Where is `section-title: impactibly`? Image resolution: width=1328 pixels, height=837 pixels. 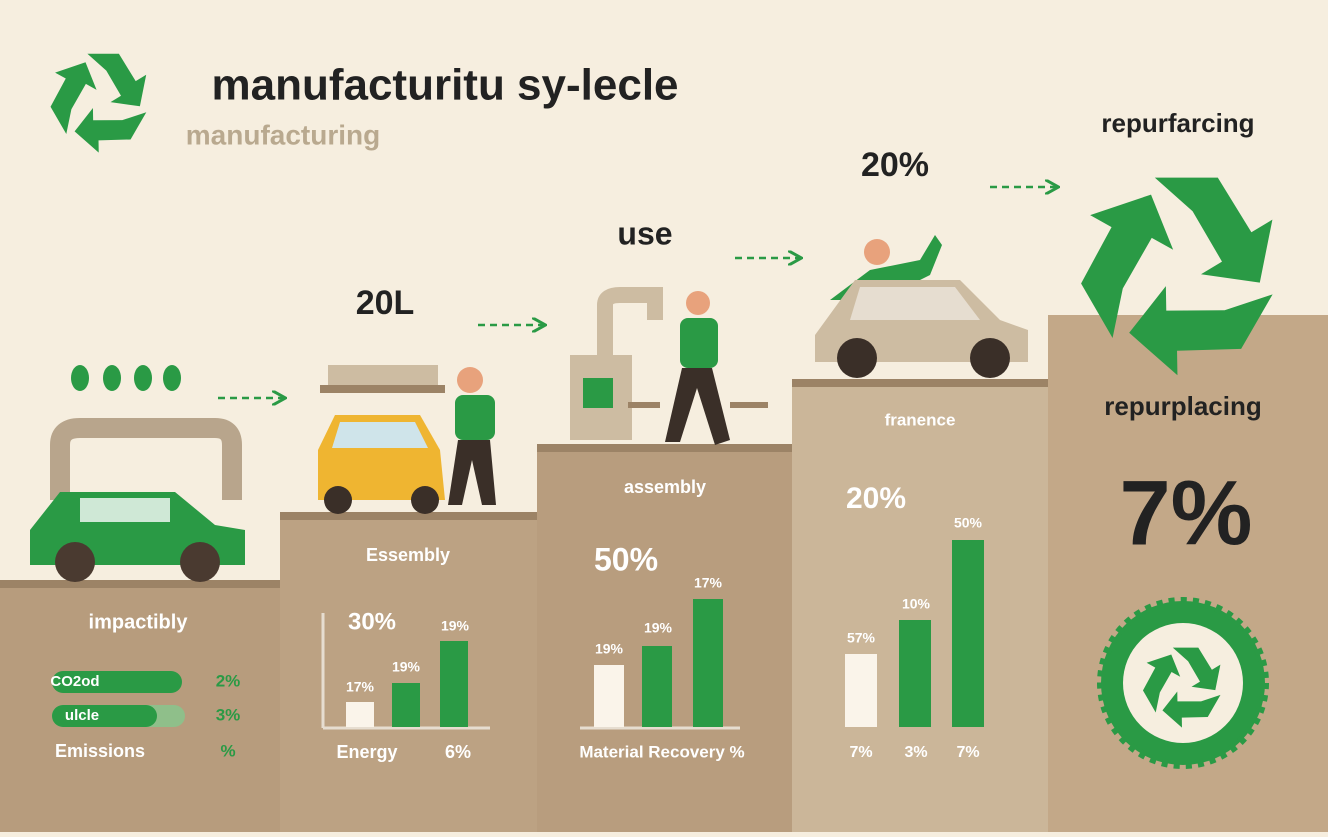
section-title: impactibly is located at coordinates (139, 622).